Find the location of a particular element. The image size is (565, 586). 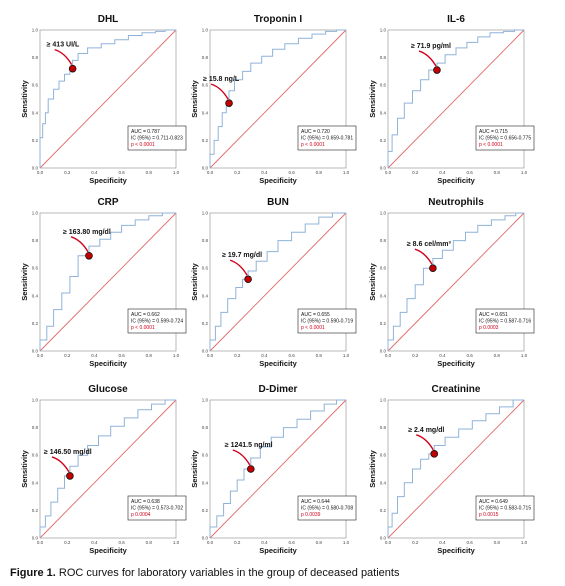

cutoff-label: ≥ 71.9 pg/ml is located at coordinates (431, 46).